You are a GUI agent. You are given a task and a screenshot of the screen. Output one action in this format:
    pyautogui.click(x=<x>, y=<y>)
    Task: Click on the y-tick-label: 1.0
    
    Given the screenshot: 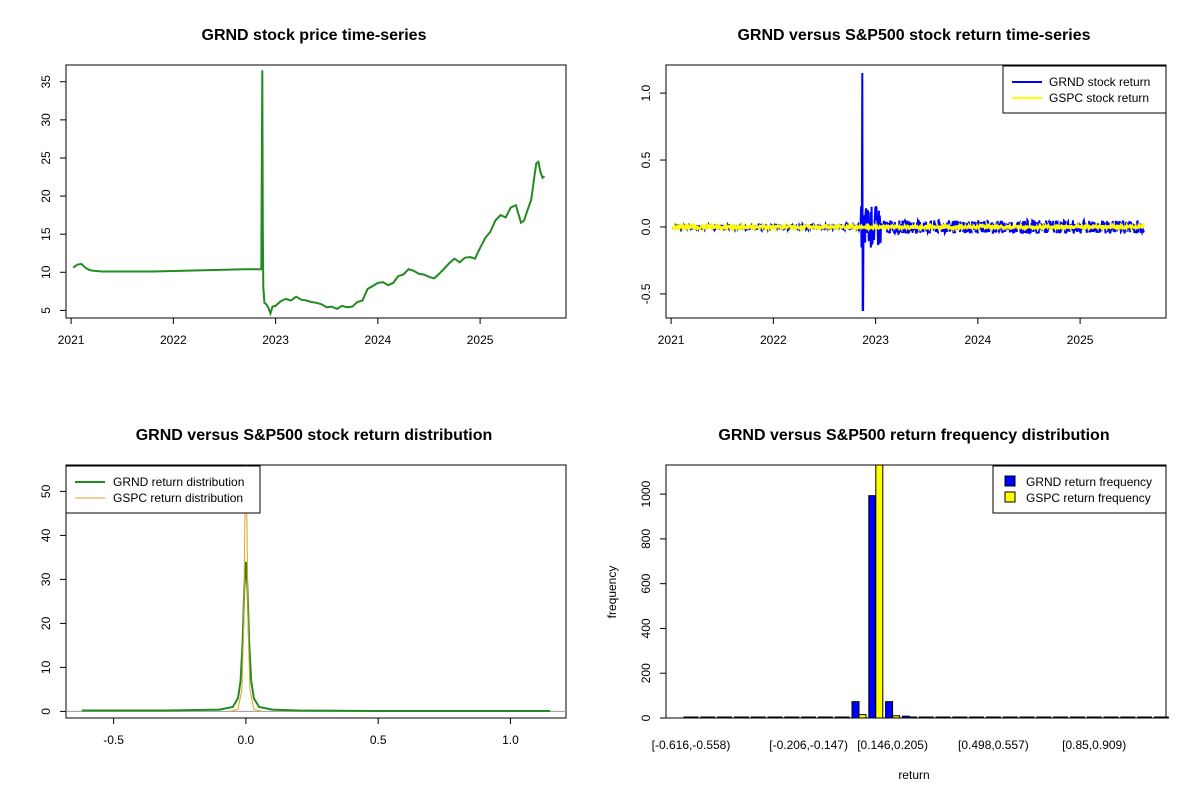 What is the action you would take?
    pyautogui.click(x=646, y=92)
    